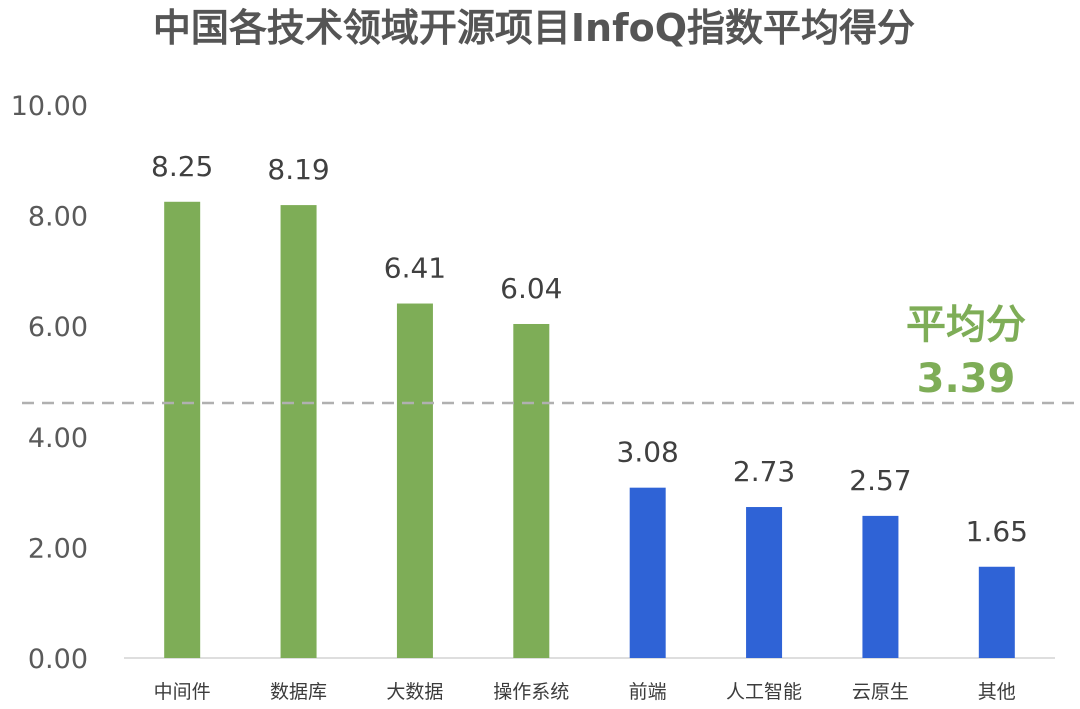  I want to click on category-label: 前端, so click(648, 692).